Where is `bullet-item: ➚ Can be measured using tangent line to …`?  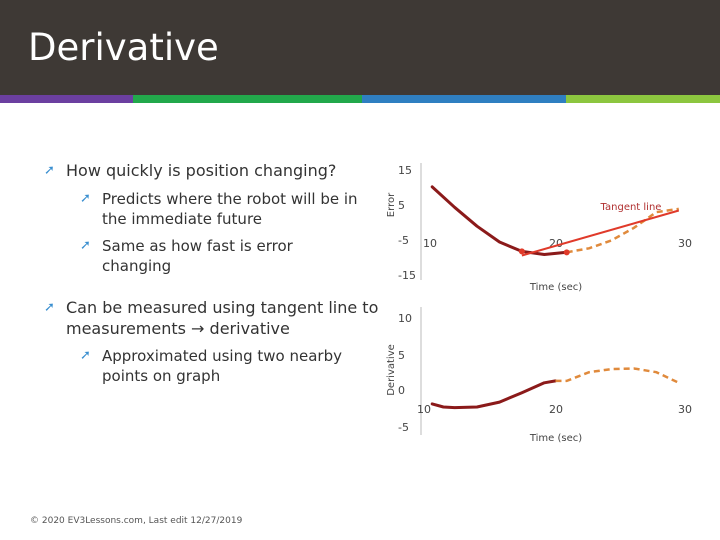 bullet-item: ➚ Can be measured using tangent line to … is located at coordinates (212, 318).